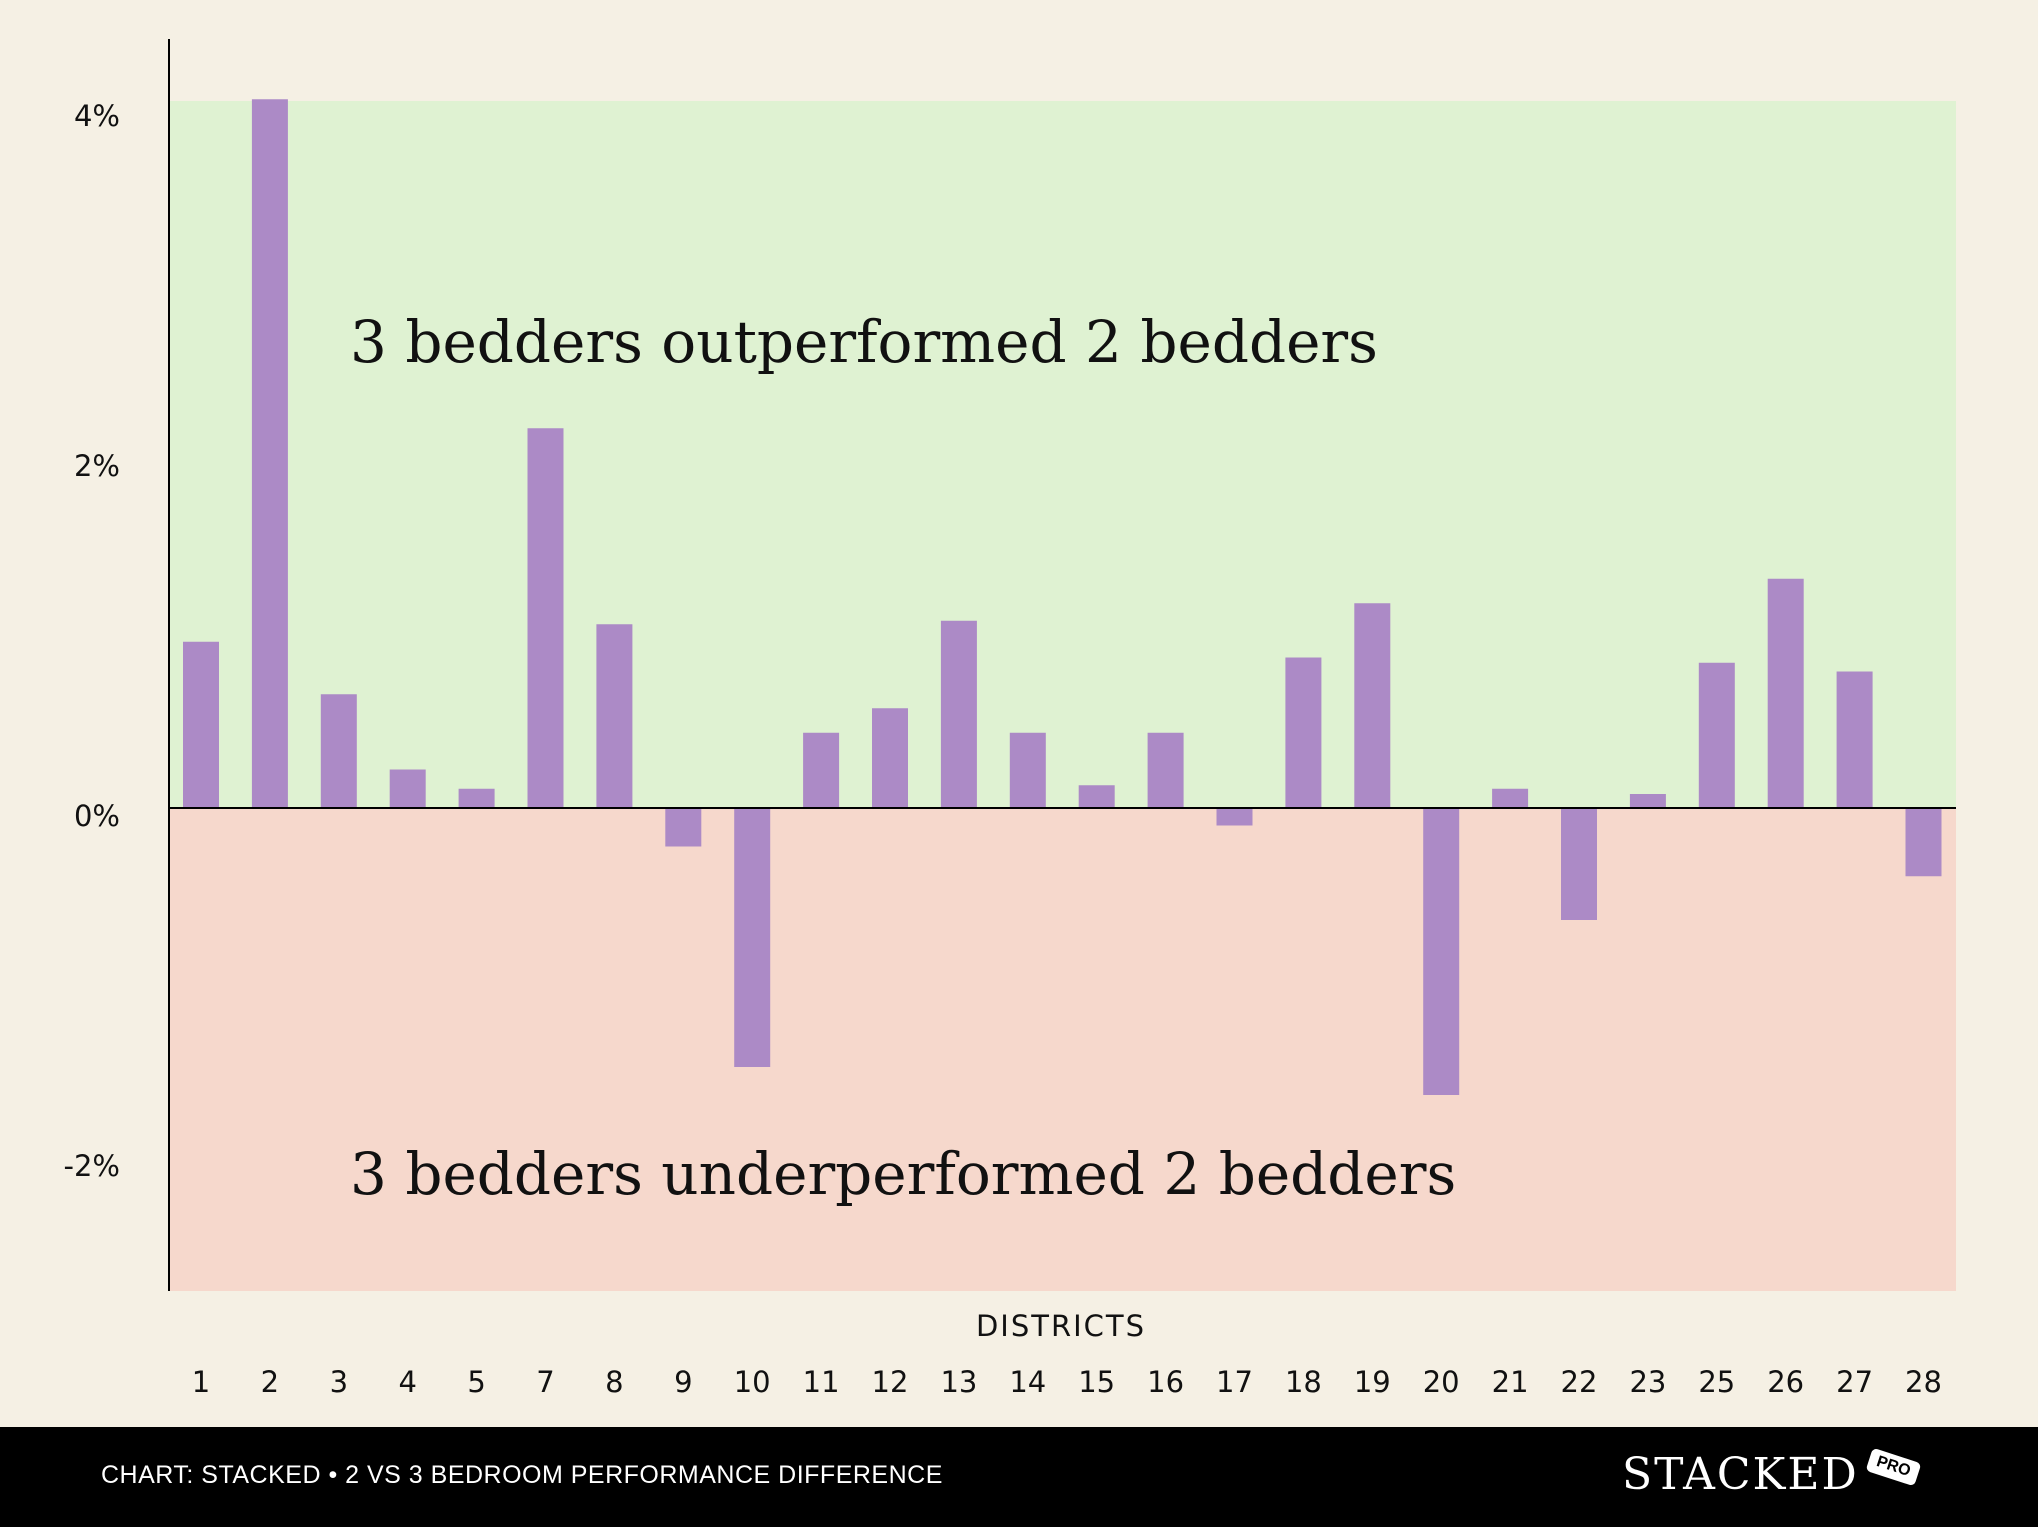 Image resolution: width=2038 pixels, height=1527 pixels. What do you see at coordinates (1923, 1382) in the screenshot?
I see `x-tick-label: 28` at bounding box center [1923, 1382].